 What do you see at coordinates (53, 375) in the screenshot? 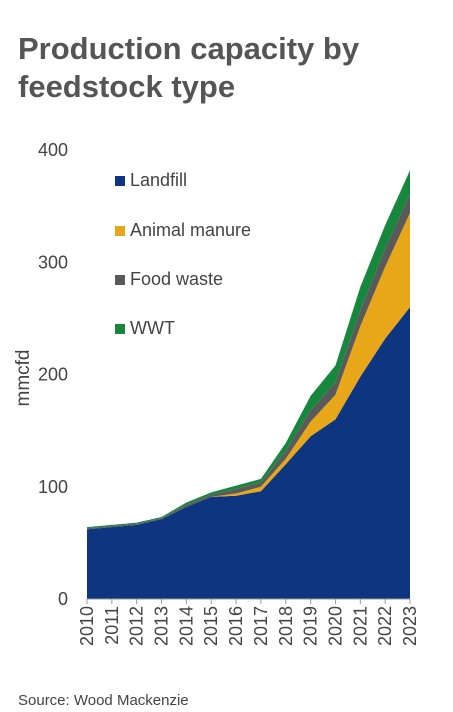
I see `y-tick-label: 200` at bounding box center [53, 375].